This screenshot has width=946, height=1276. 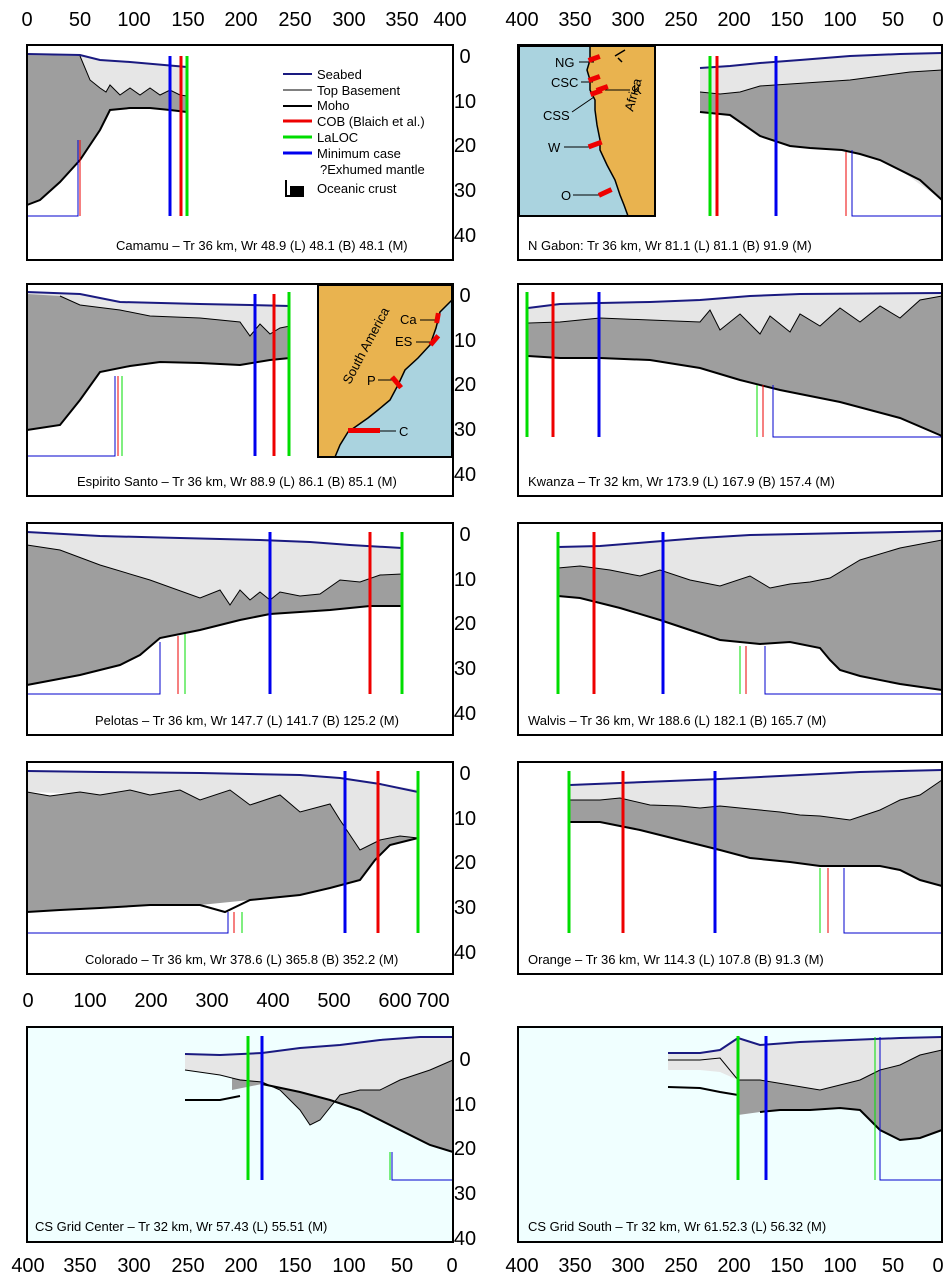 I want to click on legend-laloc: LaLOC, so click(x=337, y=137).